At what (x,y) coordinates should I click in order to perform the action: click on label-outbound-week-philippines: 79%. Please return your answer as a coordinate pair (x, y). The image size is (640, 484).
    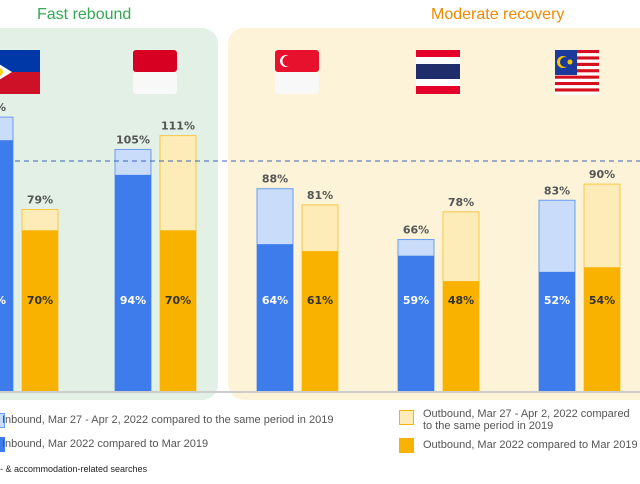
    Looking at the image, I should click on (40, 200).